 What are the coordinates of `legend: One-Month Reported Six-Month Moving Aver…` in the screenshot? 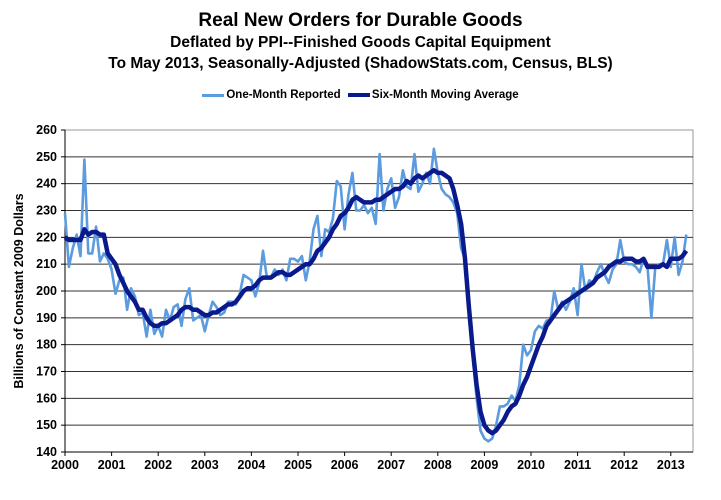 It's located at (360, 95).